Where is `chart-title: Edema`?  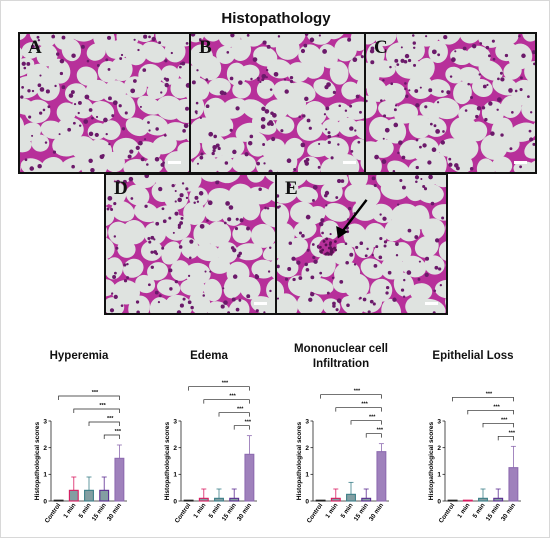 chart-title: Edema is located at coordinates (209, 356).